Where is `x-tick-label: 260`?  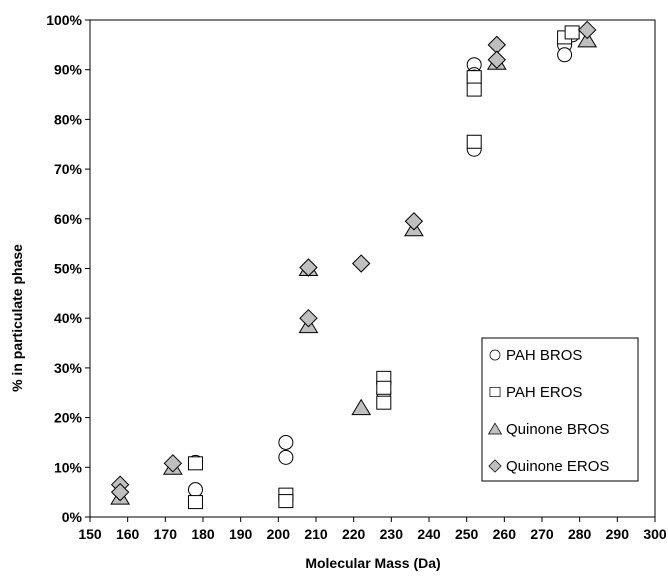 x-tick-label: 260 is located at coordinates (505, 534).